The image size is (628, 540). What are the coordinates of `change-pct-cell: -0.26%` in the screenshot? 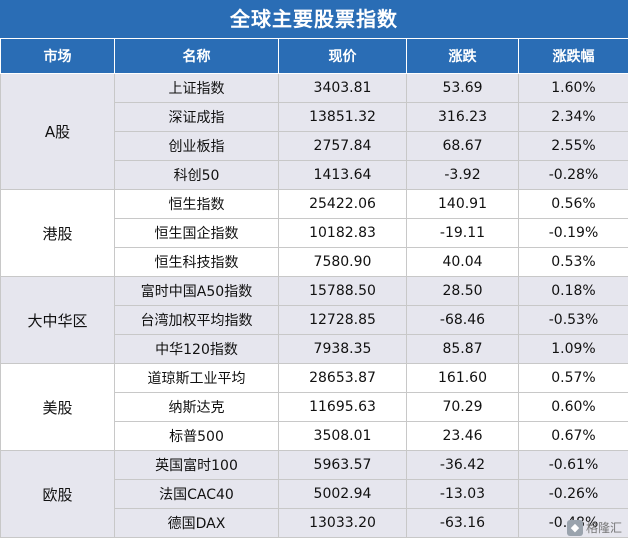 It's located at (573, 494).